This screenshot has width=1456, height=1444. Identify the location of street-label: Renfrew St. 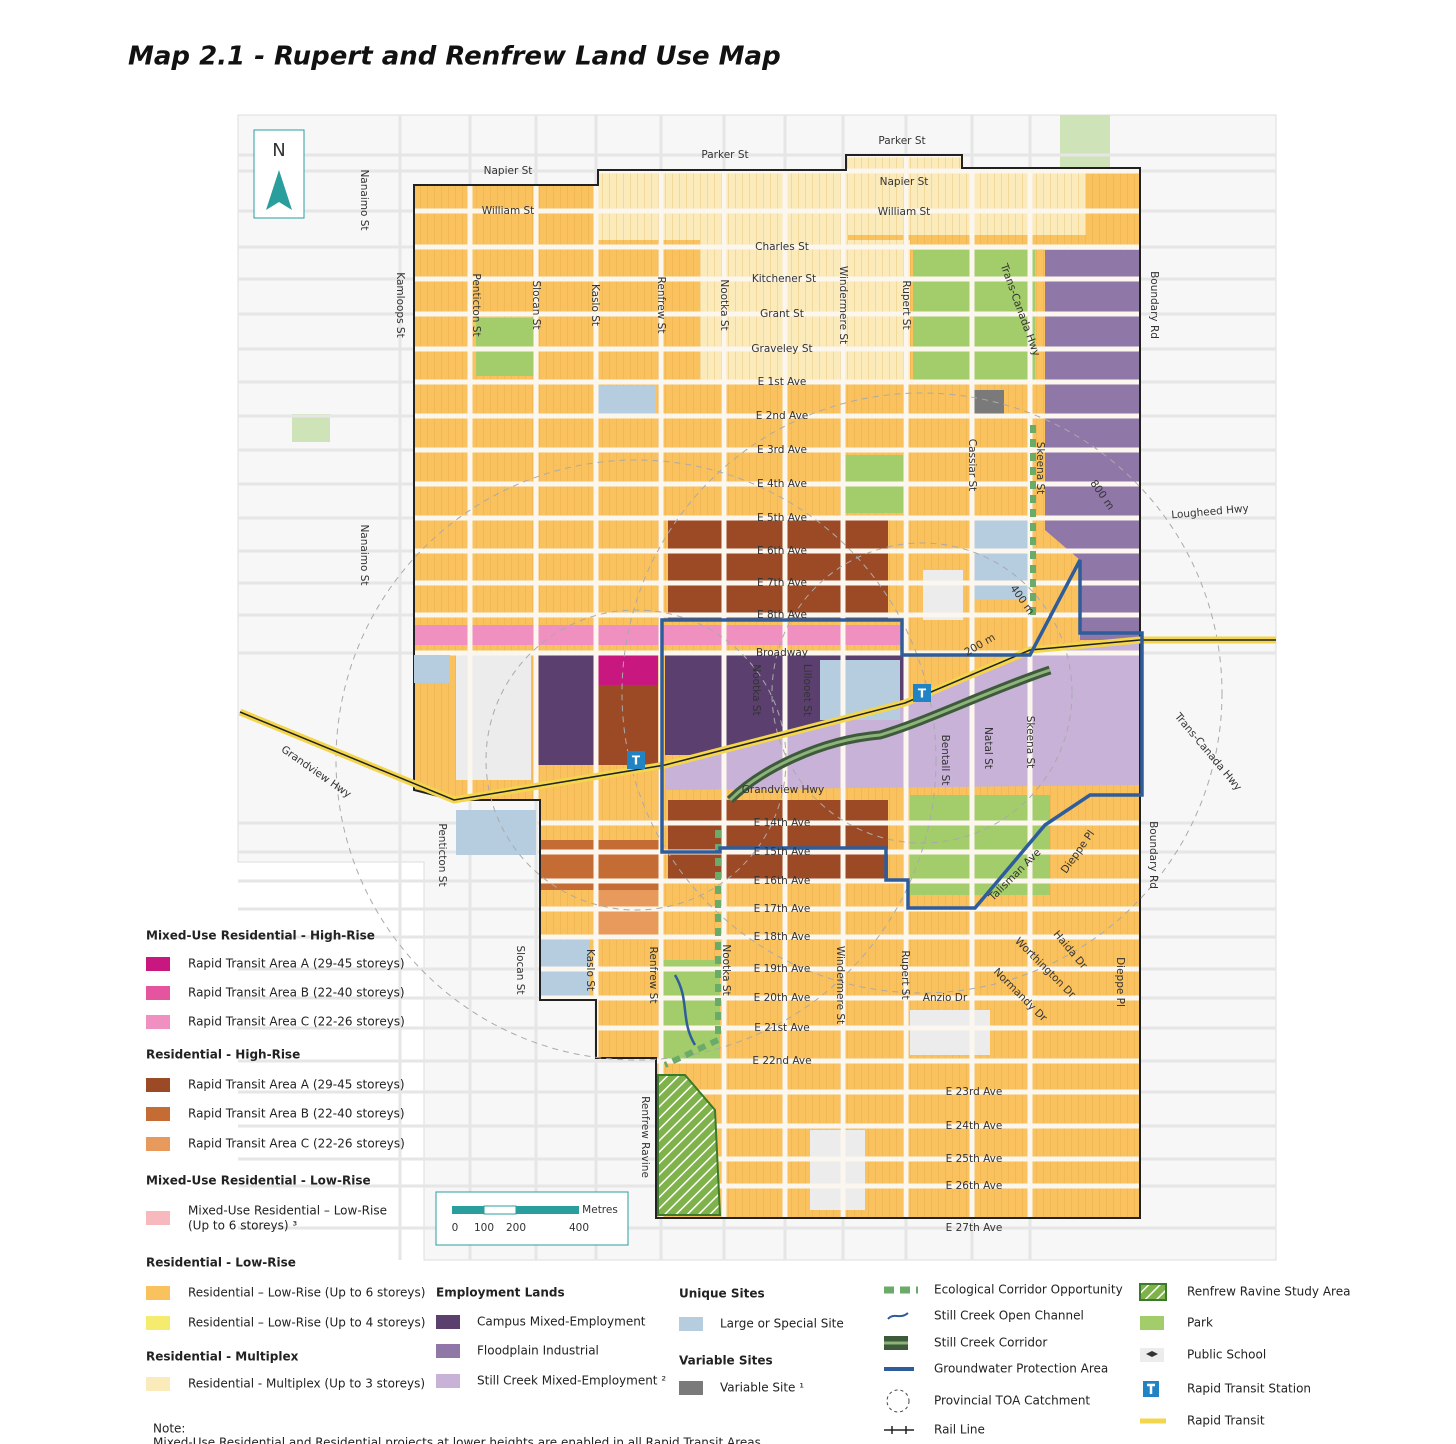
(661, 305).